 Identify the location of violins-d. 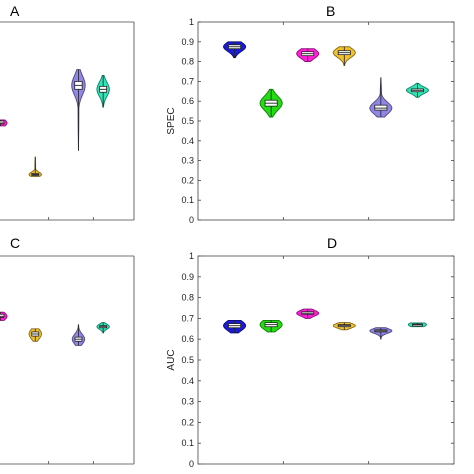
(325, 324).